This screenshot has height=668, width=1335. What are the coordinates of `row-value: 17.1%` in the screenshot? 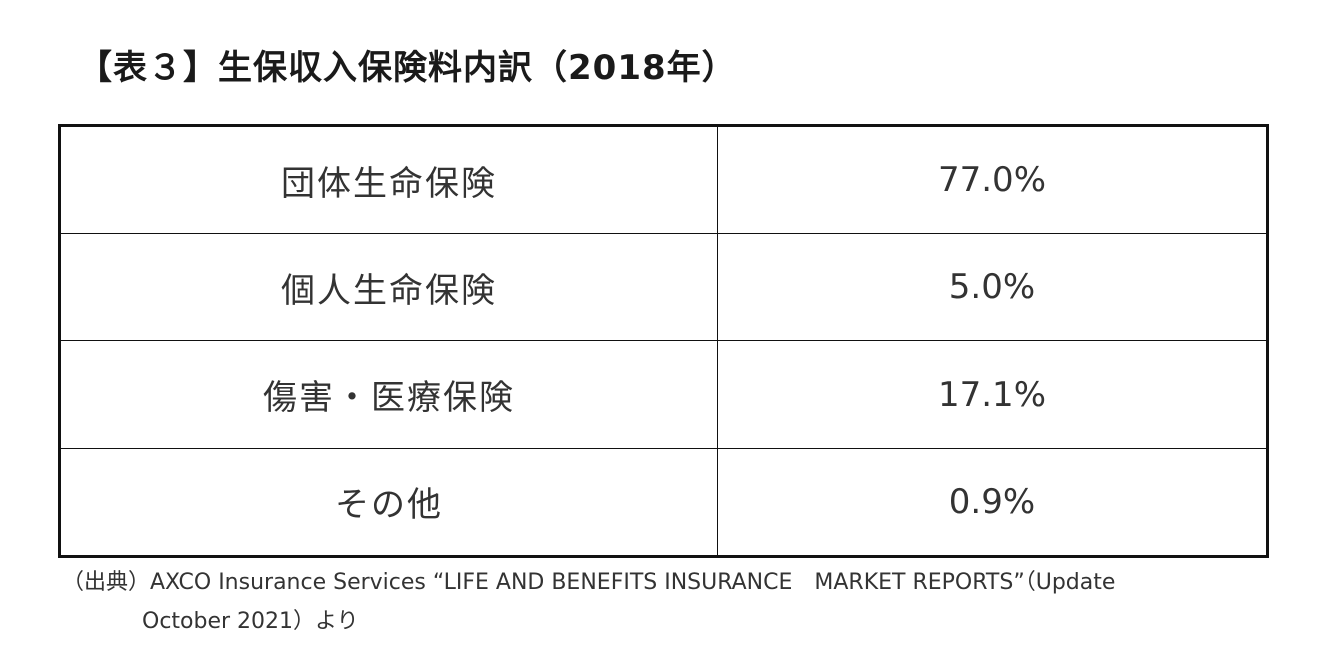 It's located at (992, 394).